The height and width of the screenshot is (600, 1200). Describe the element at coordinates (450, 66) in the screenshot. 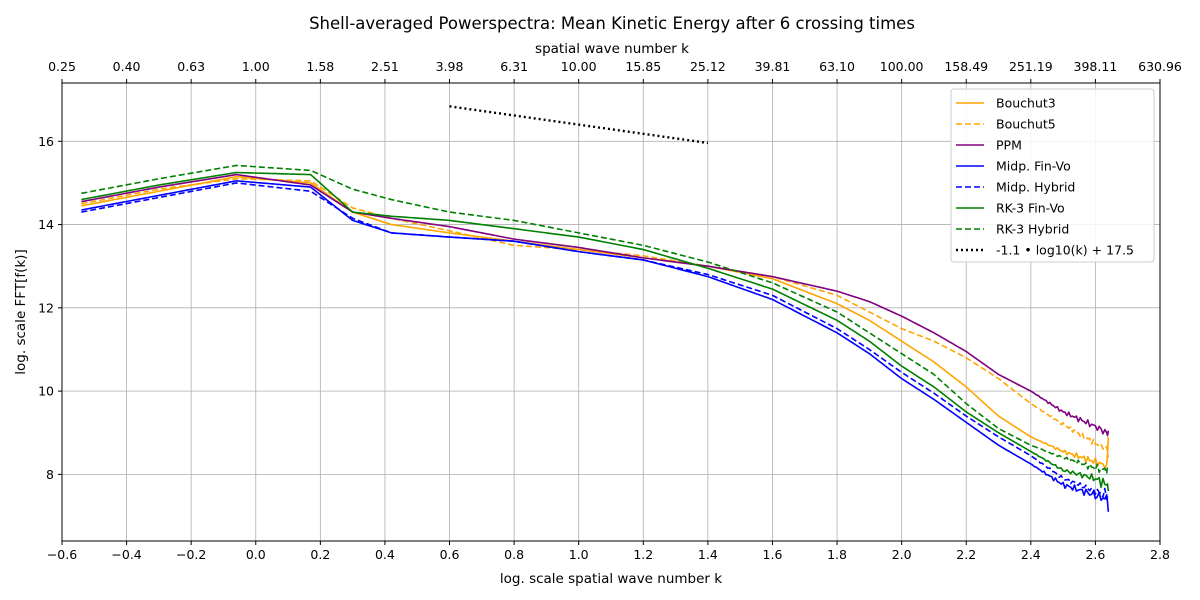

I see `top-tick-label: 3.98` at that location.